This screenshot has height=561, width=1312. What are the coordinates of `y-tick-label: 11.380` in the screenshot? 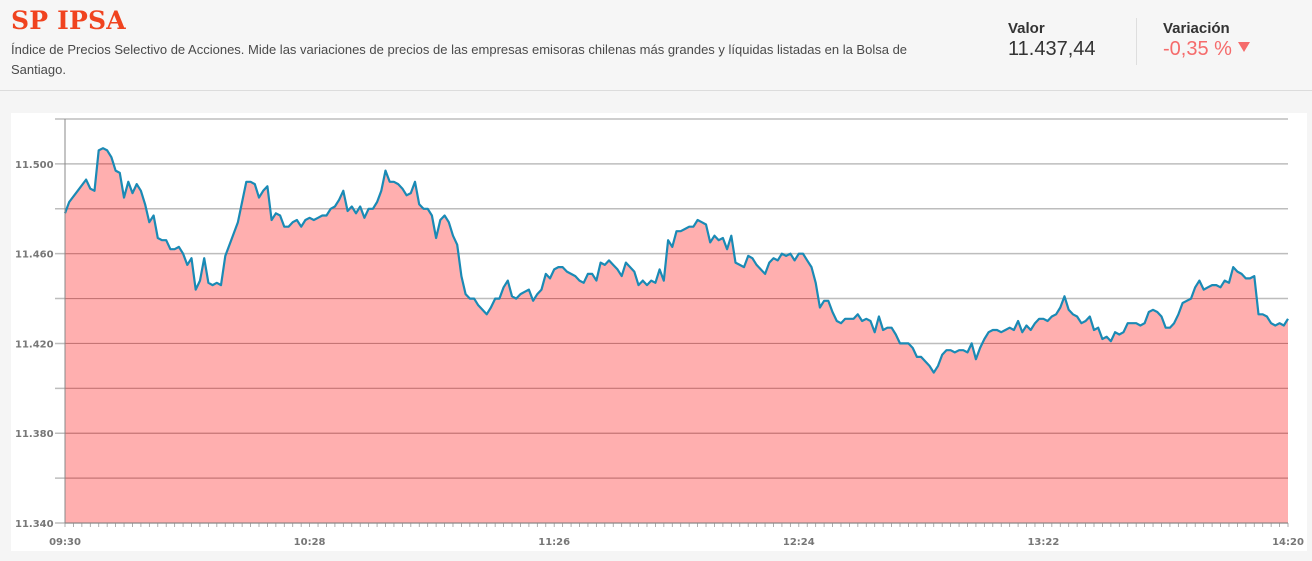 It's located at (34, 434).